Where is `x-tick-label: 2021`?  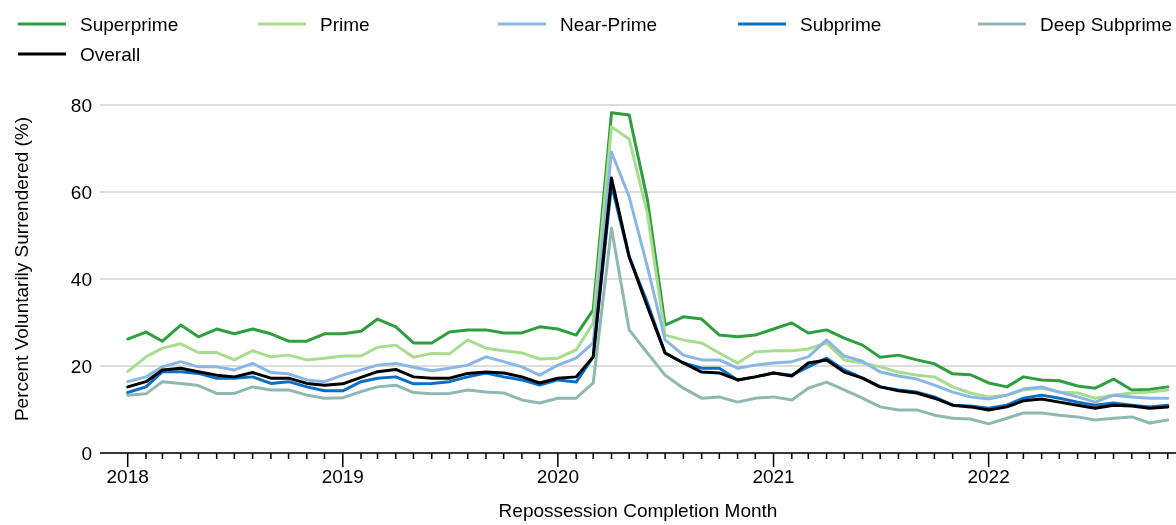 x-tick-label: 2021 is located at coordinates (773, 476).